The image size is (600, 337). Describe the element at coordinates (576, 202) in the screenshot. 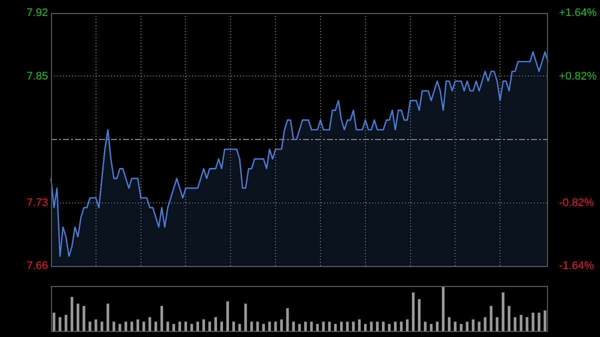

I see `y2-tick-label: -0.82%` at that location.